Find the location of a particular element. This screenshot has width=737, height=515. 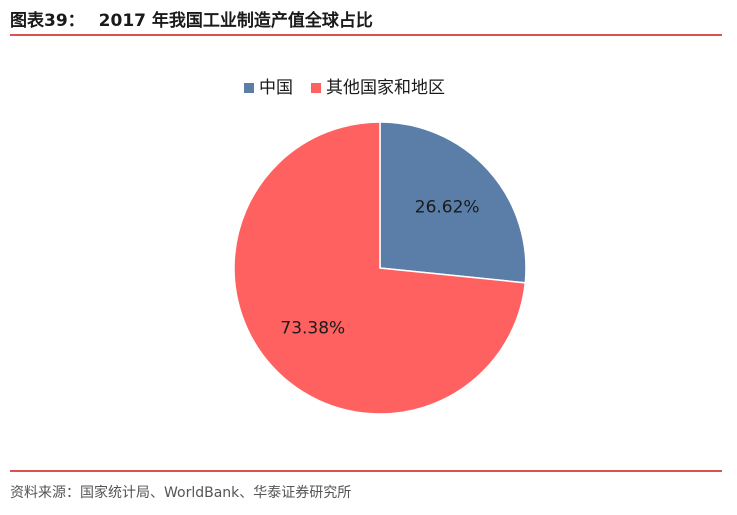

source-note: 资料来源：国家统计局、WorldBank、华泰证券研究所 is located at coordinates (181, 493).